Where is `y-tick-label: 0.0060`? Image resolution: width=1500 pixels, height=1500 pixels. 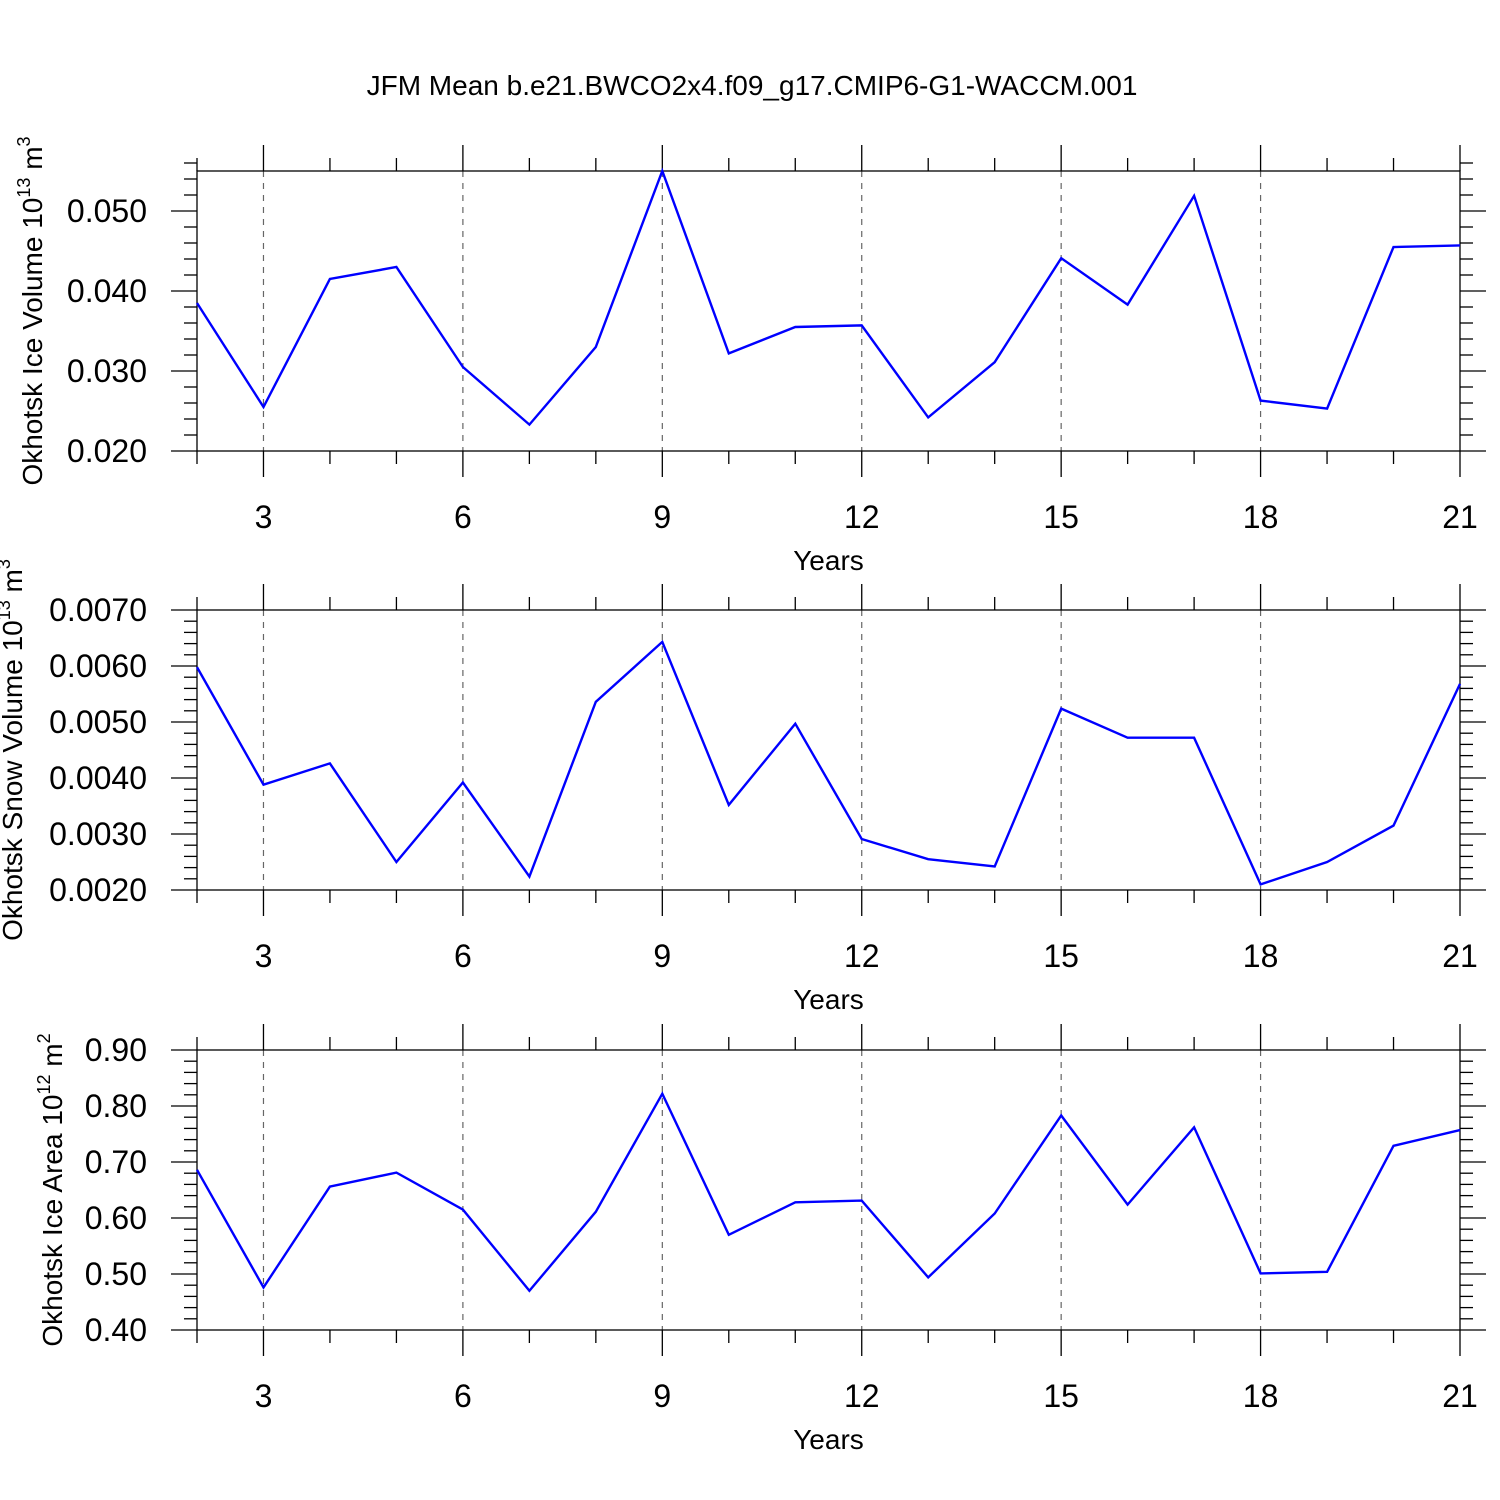 y-tick-label: 0.0060 is located at coordinates (98, 666).